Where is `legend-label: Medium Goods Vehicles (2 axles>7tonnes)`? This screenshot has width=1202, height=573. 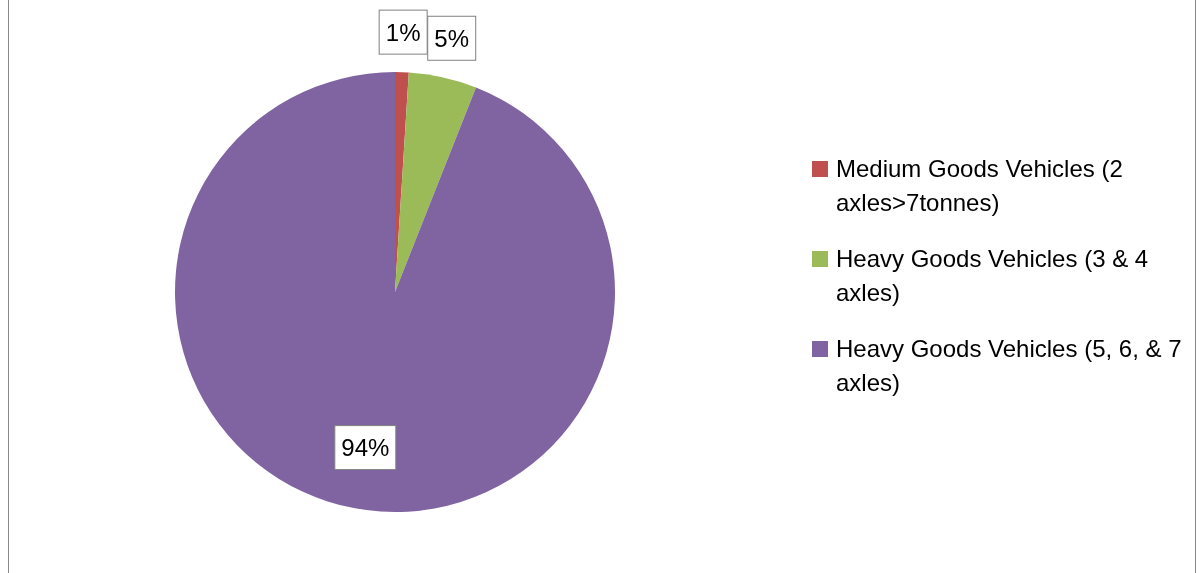
legend-label: Medium Goods Vehicles (2 axles>7tonnes) is located at coordinates (980, 185).